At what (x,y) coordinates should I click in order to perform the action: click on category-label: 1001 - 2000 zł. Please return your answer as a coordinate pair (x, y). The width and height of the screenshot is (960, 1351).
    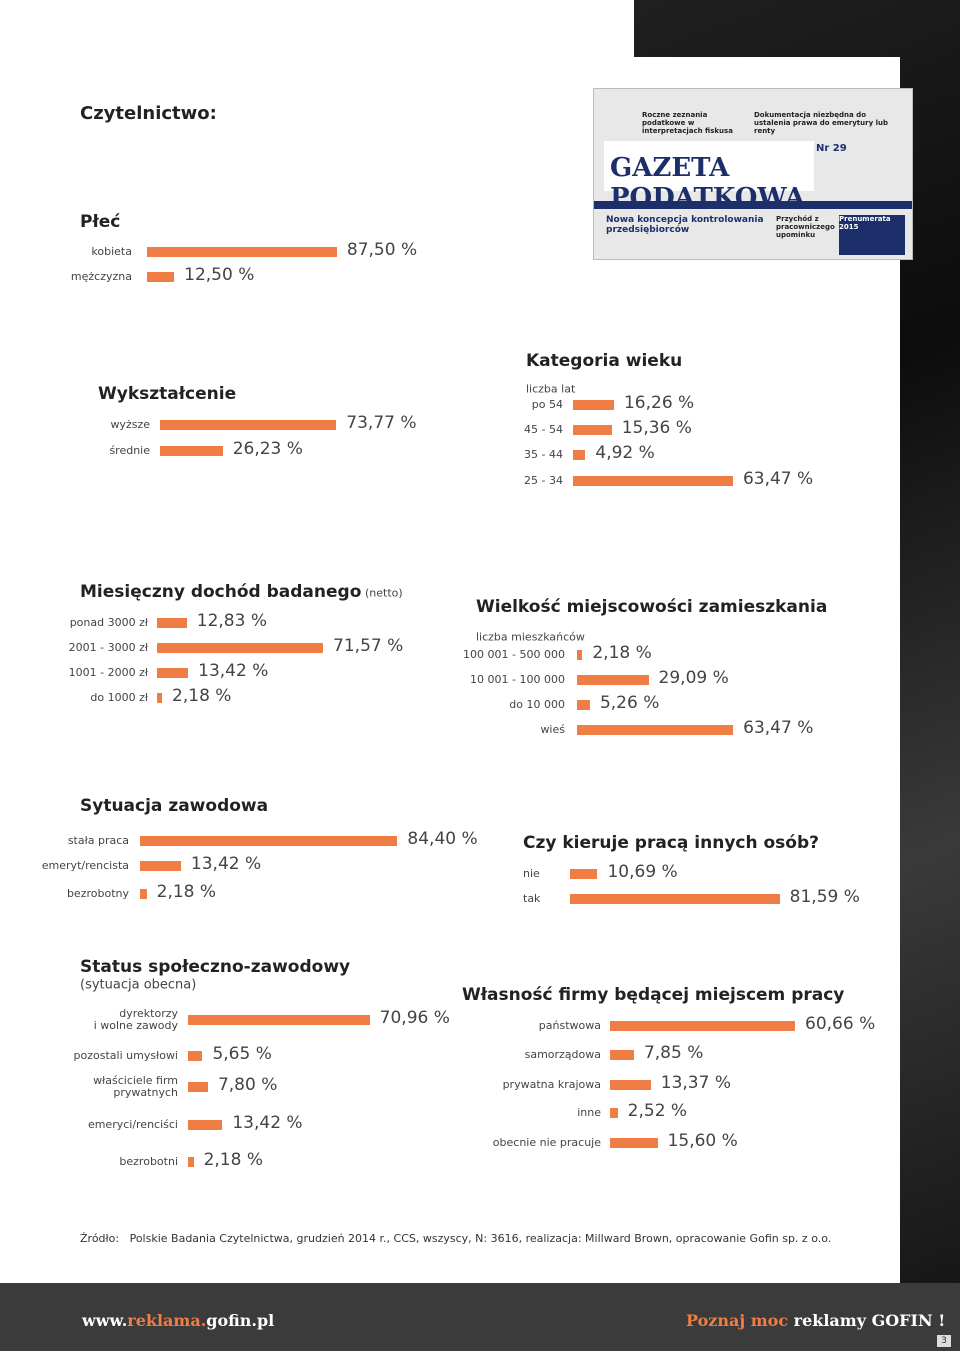
    Looking at the image, I should click on (108, 672).